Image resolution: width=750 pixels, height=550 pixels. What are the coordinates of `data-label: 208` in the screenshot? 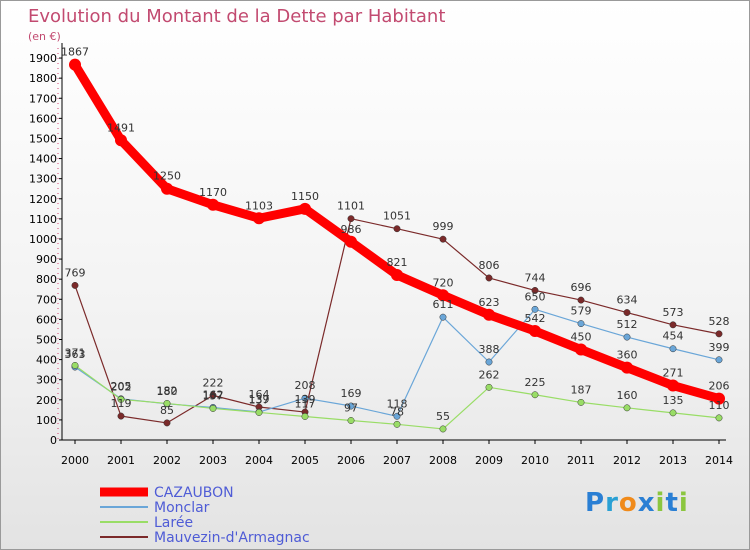 It's located at (305, 385).